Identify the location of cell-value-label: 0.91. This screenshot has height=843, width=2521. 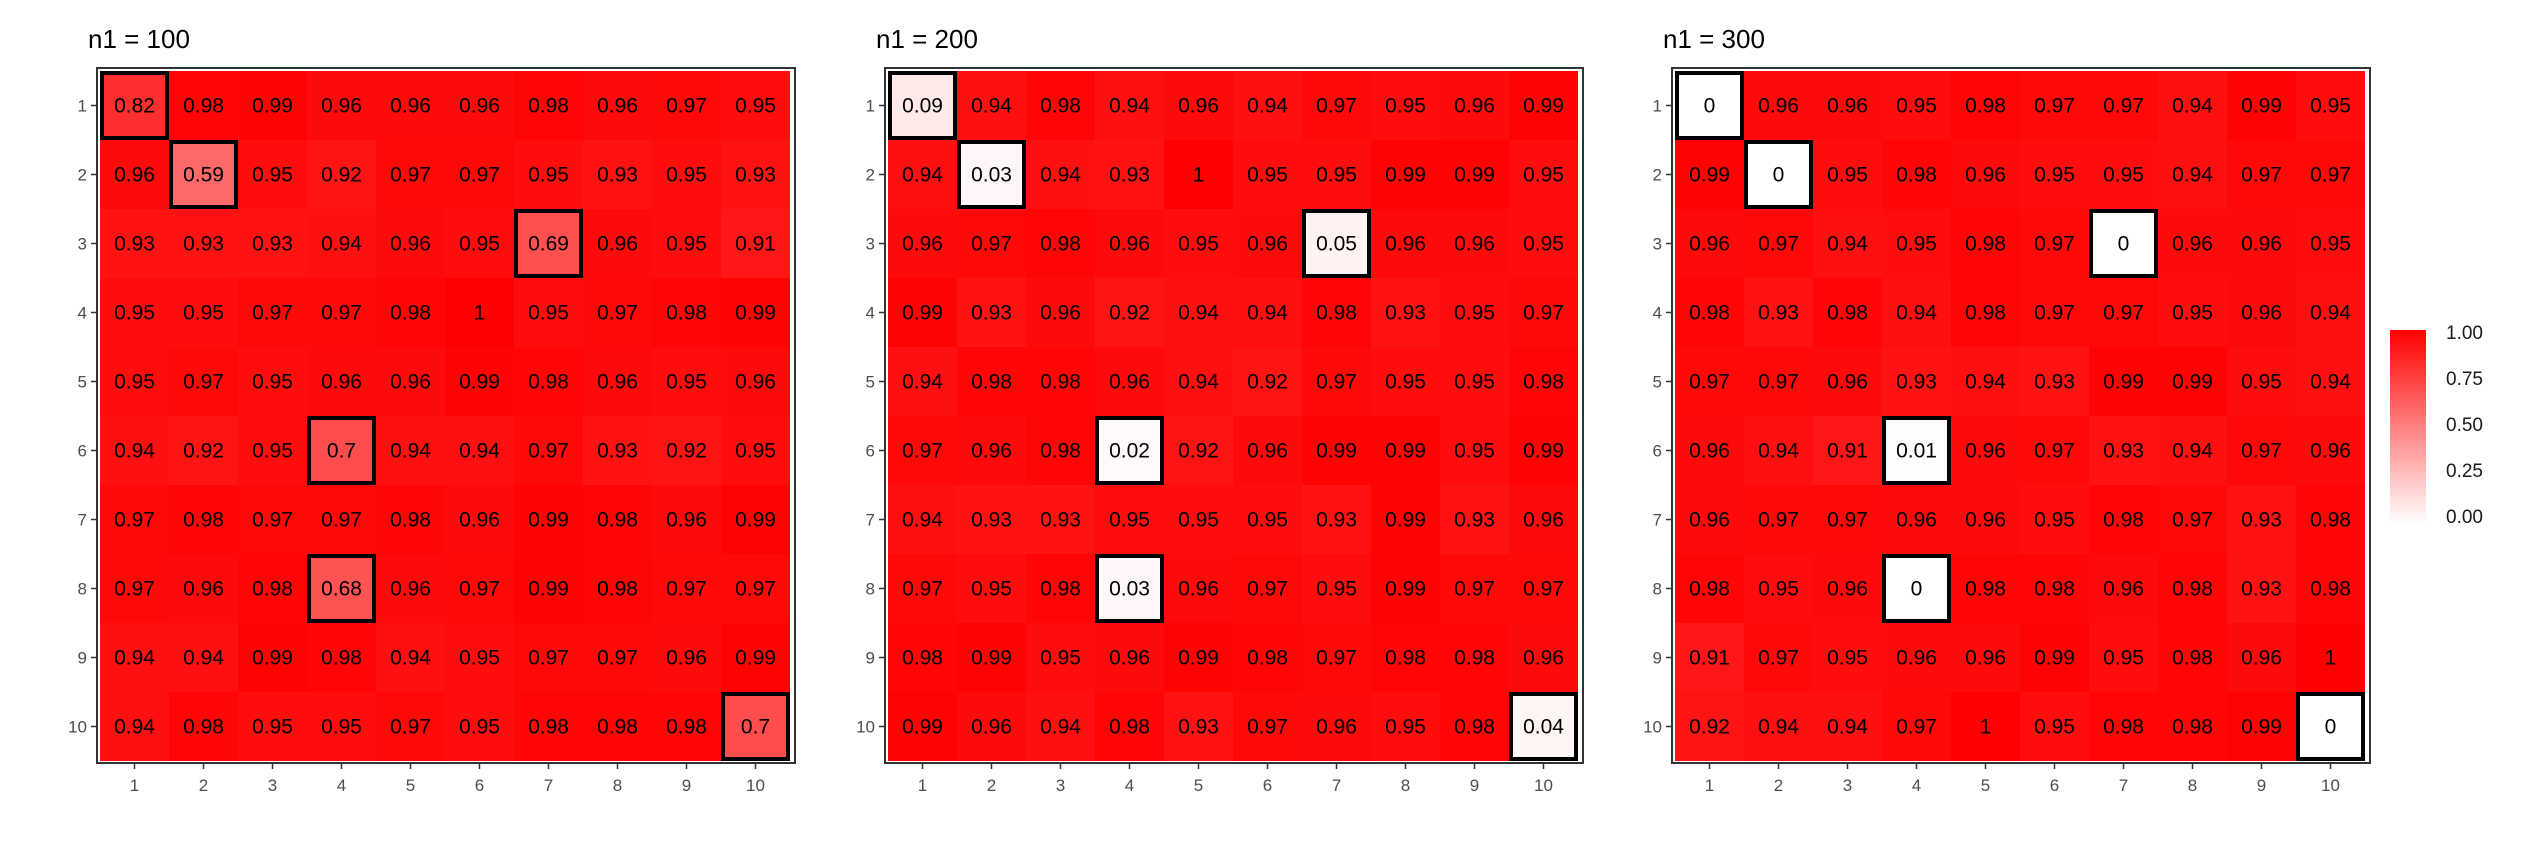
(1709, 658).